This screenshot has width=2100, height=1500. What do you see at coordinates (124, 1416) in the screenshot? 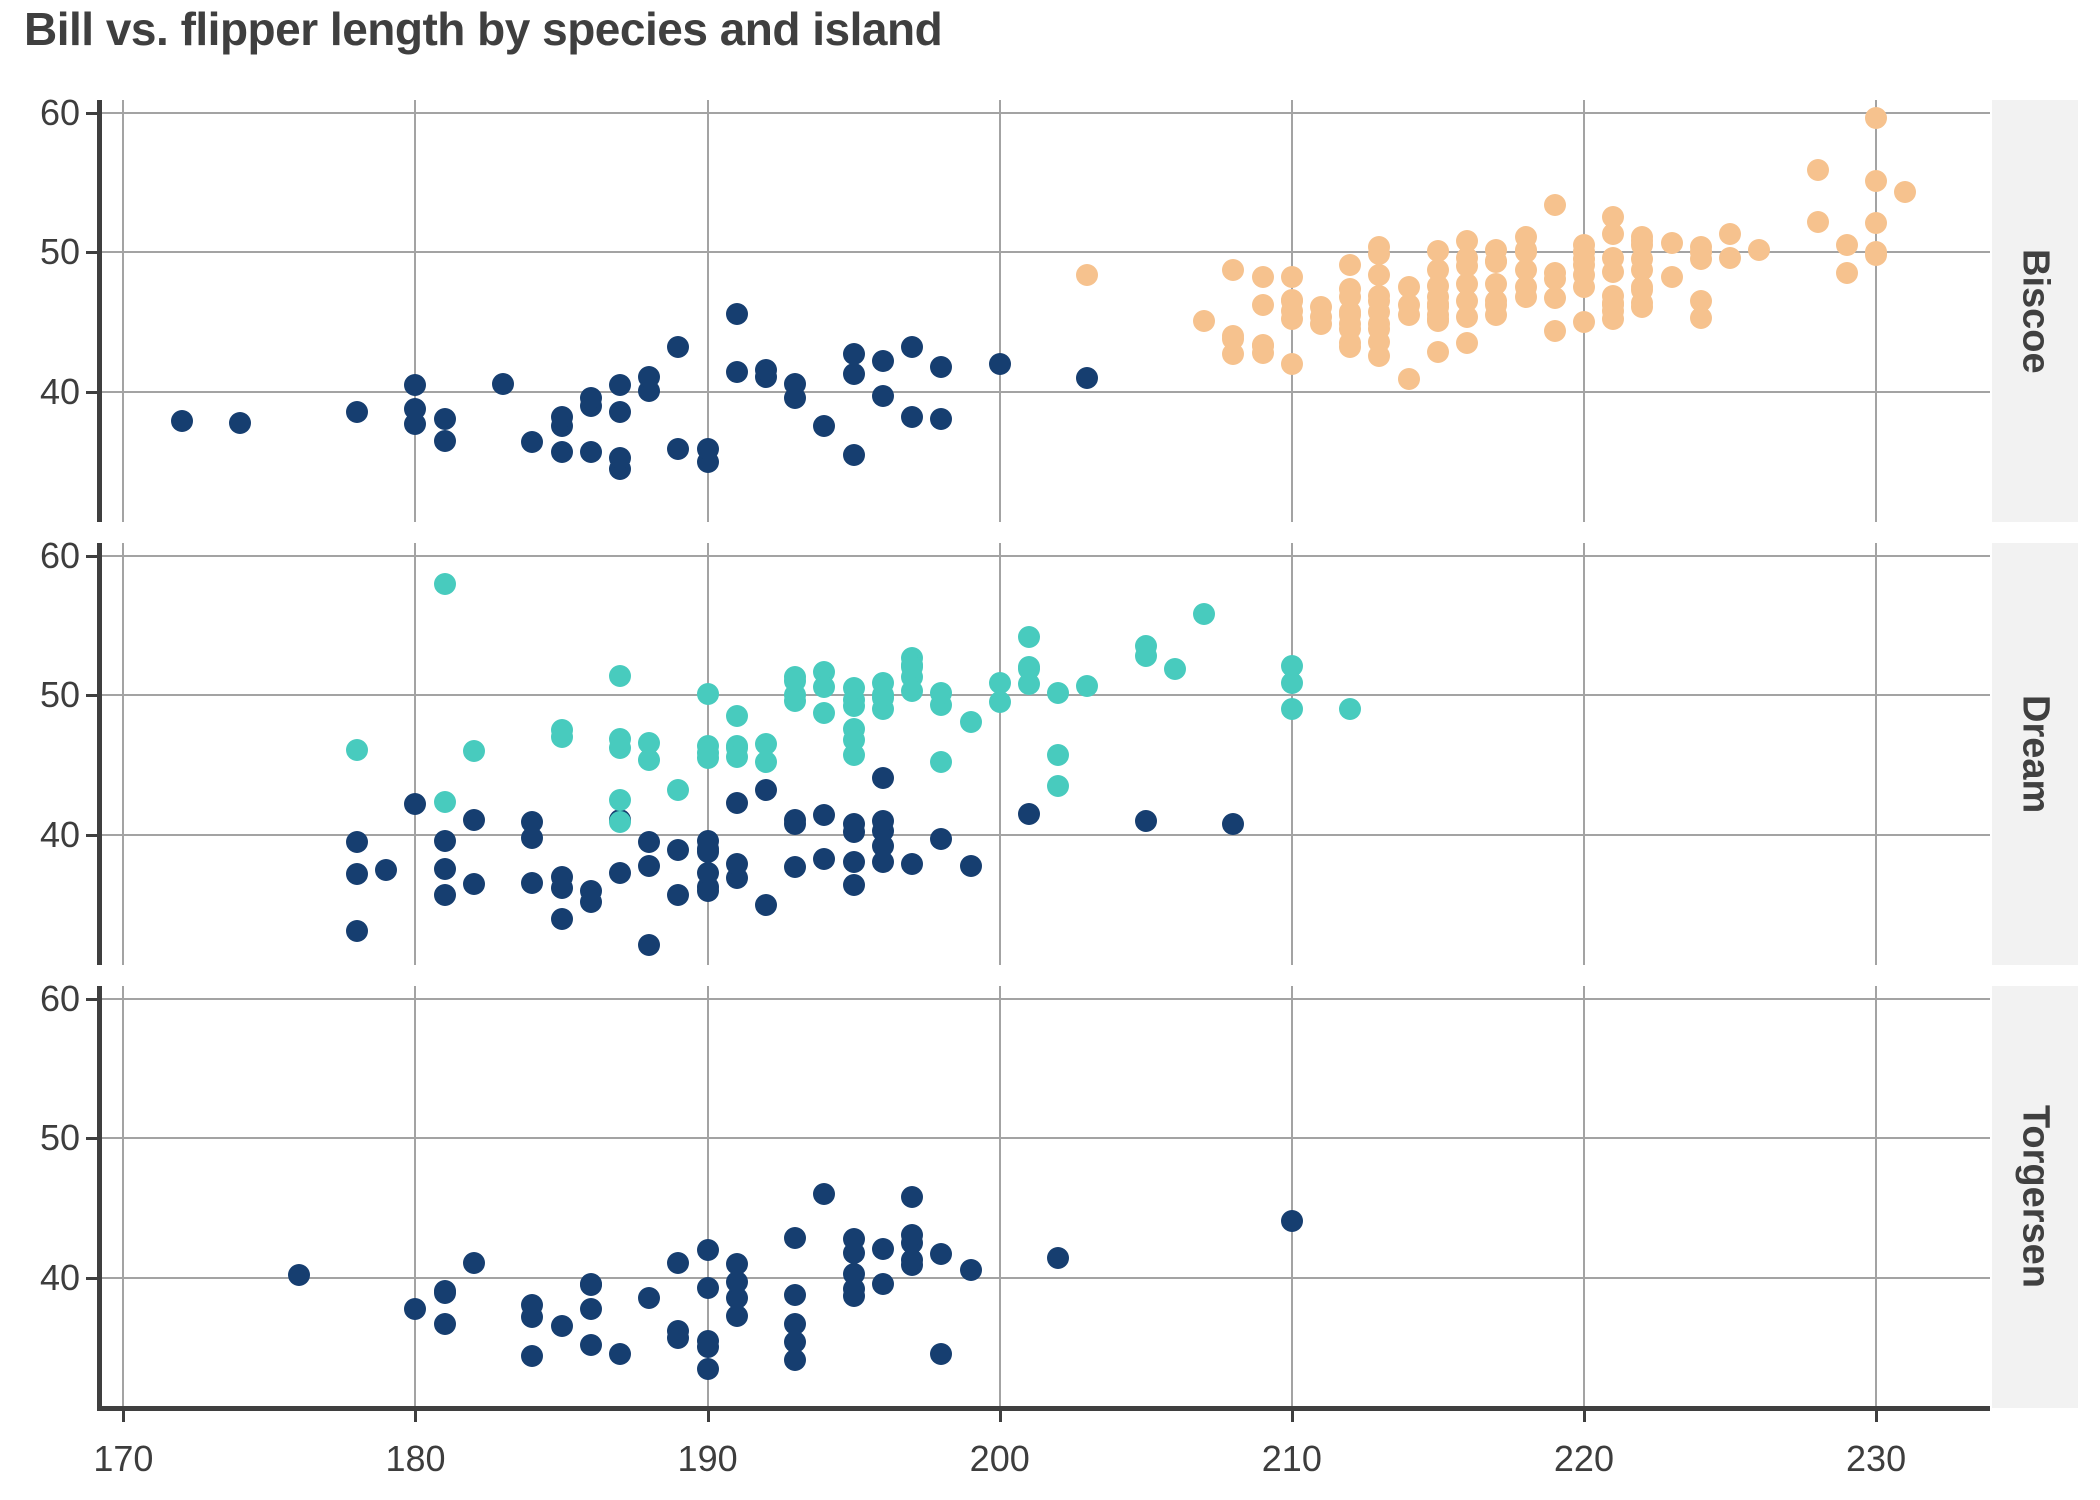
I see `x-tick` at bounding box center [124, 1416].